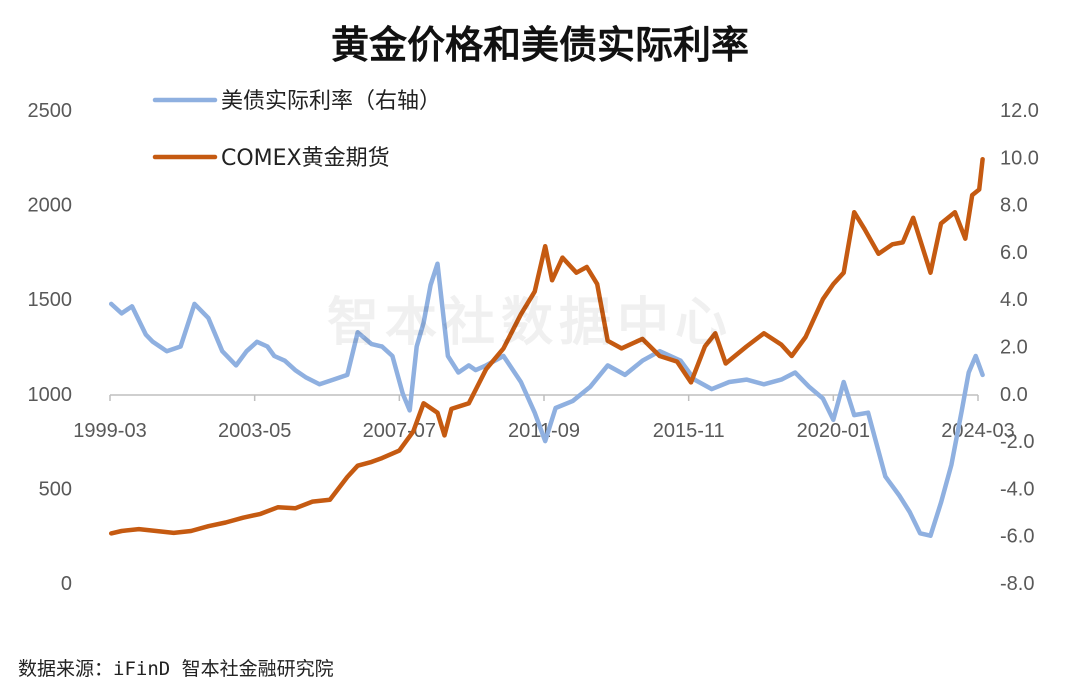 The height and width of the screenshot is (687, 1080). I want to click on y-left-tick-label: 500, so click(55, 489).